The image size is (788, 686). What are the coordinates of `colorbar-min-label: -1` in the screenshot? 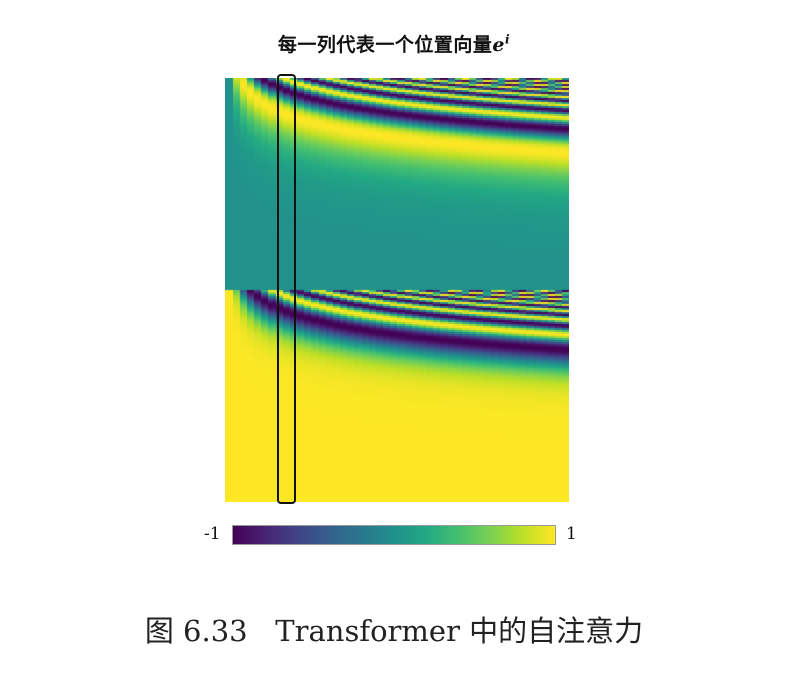 It's located at (212, 534).